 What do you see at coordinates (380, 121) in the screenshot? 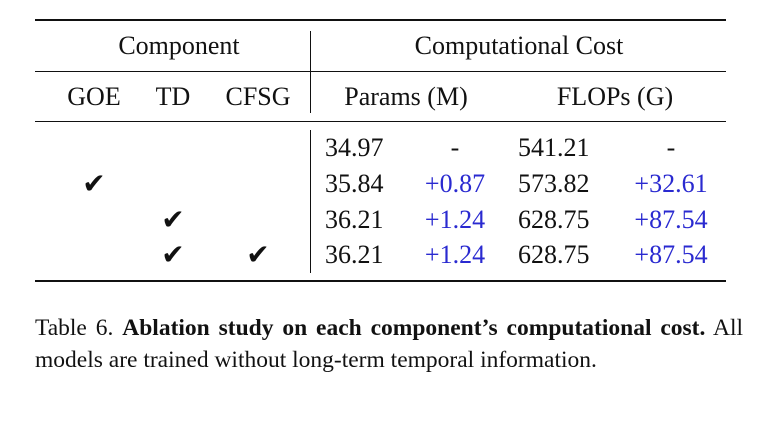
I see `header-rule` at bounding box center [380, 121].